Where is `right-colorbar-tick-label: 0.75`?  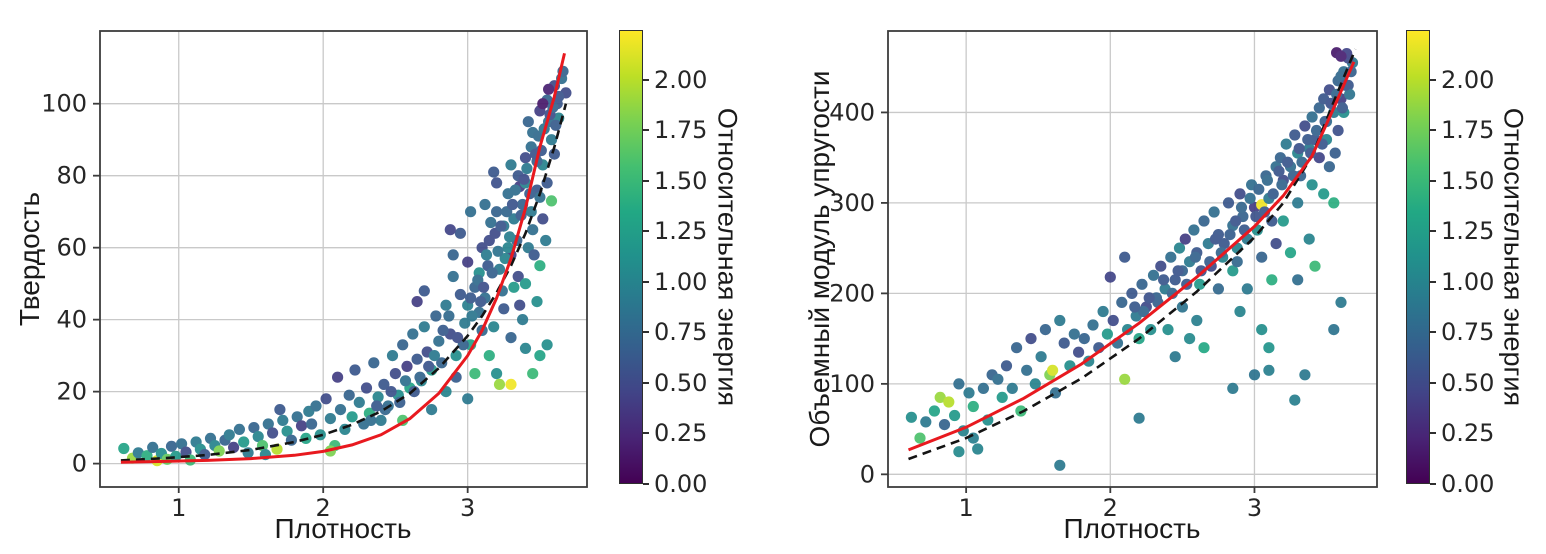 right-colorbar-tick-label: 0.75 is located at coordinates (1468, 332).